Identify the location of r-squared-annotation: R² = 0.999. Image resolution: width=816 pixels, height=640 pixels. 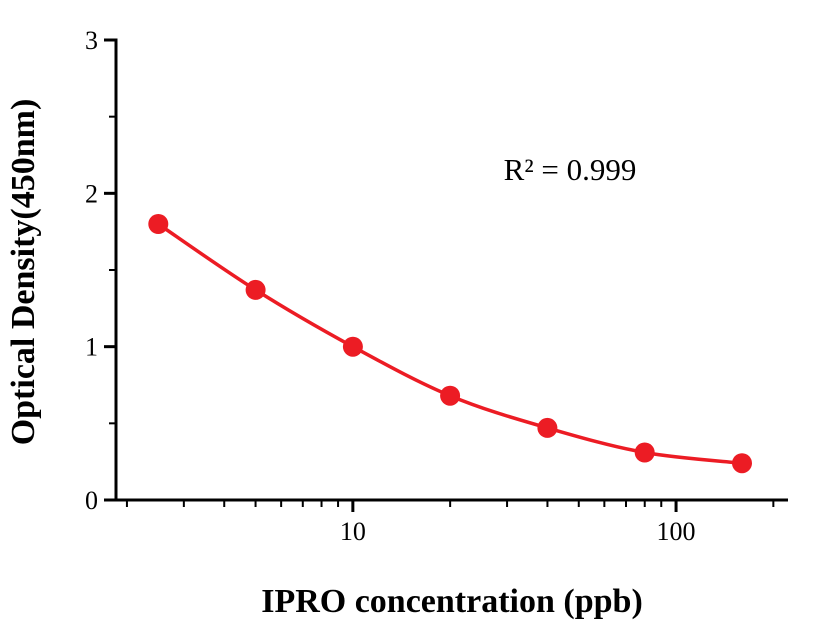
(570, 169).